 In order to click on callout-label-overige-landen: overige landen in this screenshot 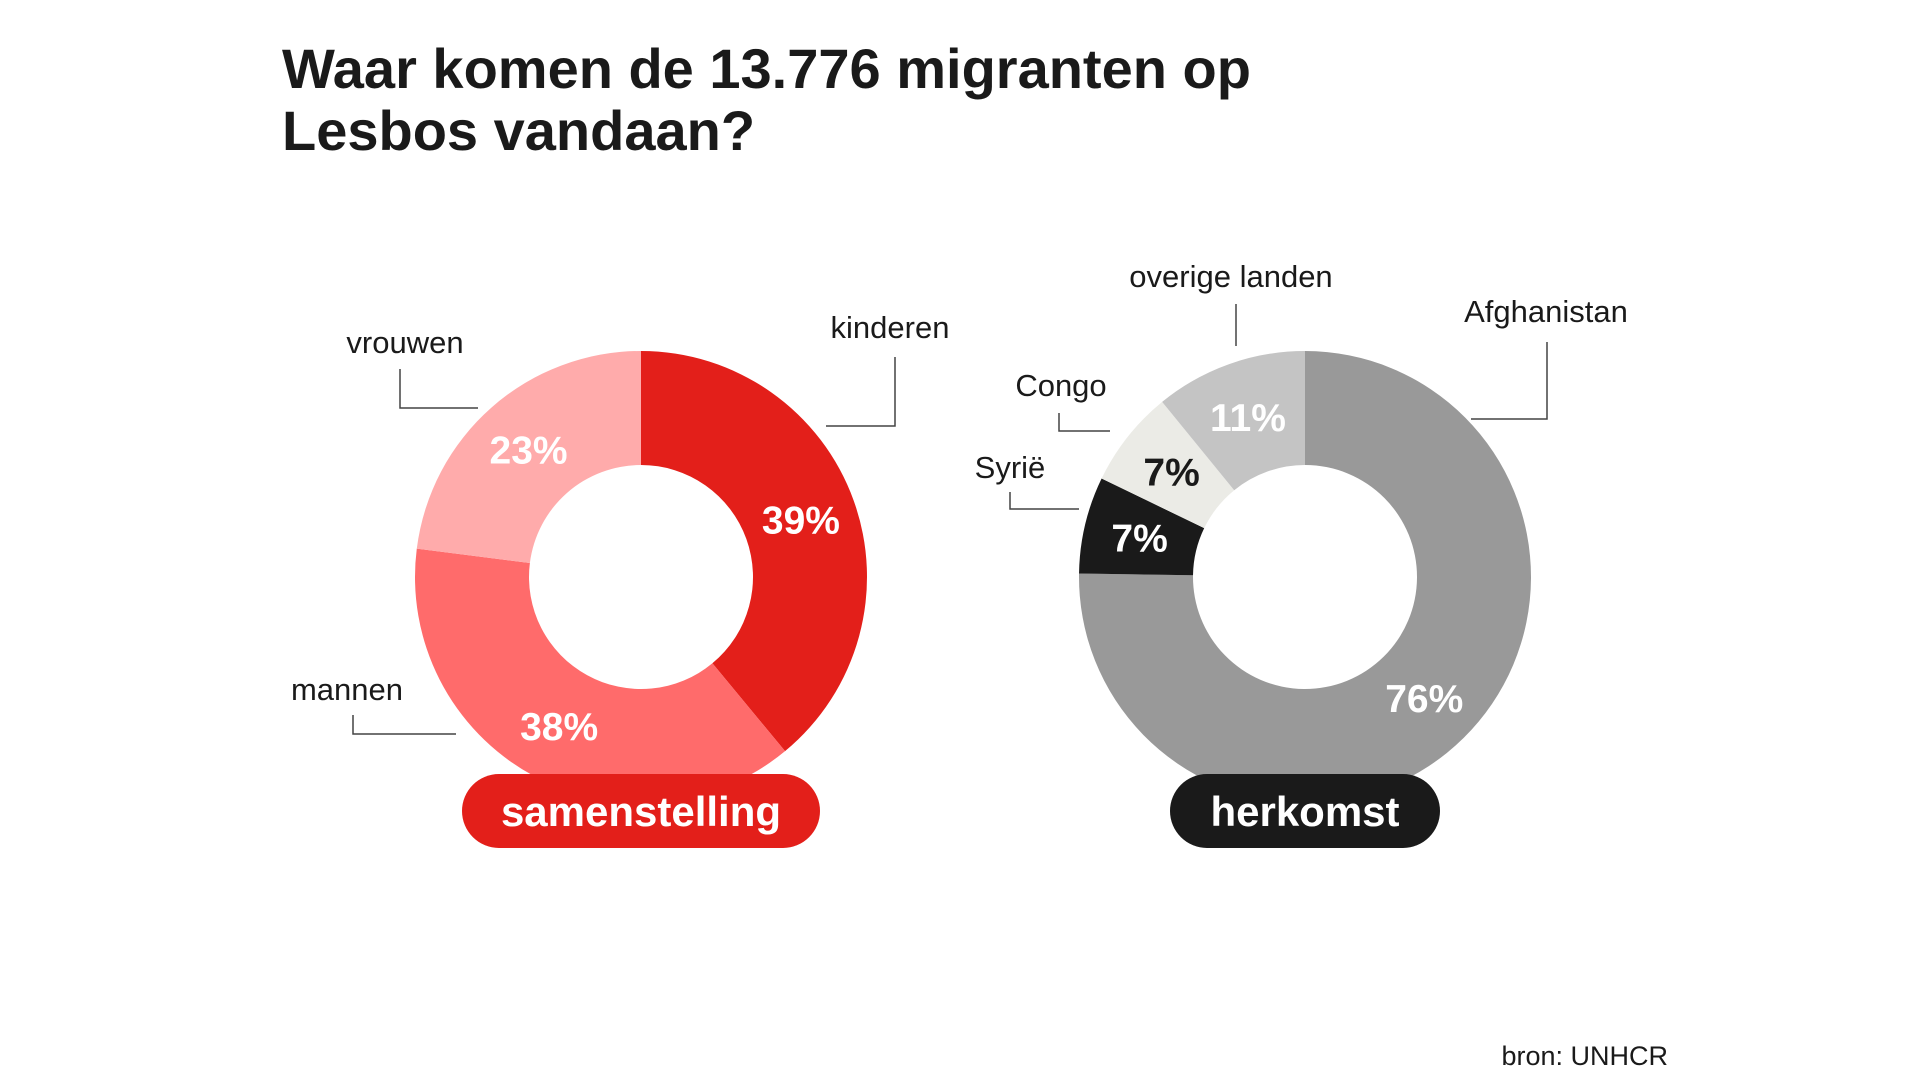, I will do `click(1230, 276)`.